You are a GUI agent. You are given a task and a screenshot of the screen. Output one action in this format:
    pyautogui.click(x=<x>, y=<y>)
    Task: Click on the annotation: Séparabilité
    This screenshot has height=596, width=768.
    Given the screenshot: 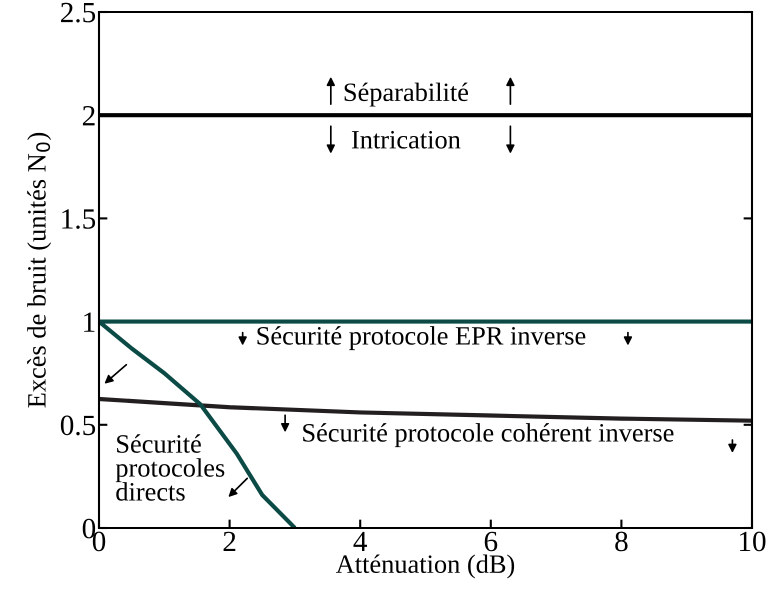 What is the action you would take?
    pyautogui.click(x=406, y=94)
    